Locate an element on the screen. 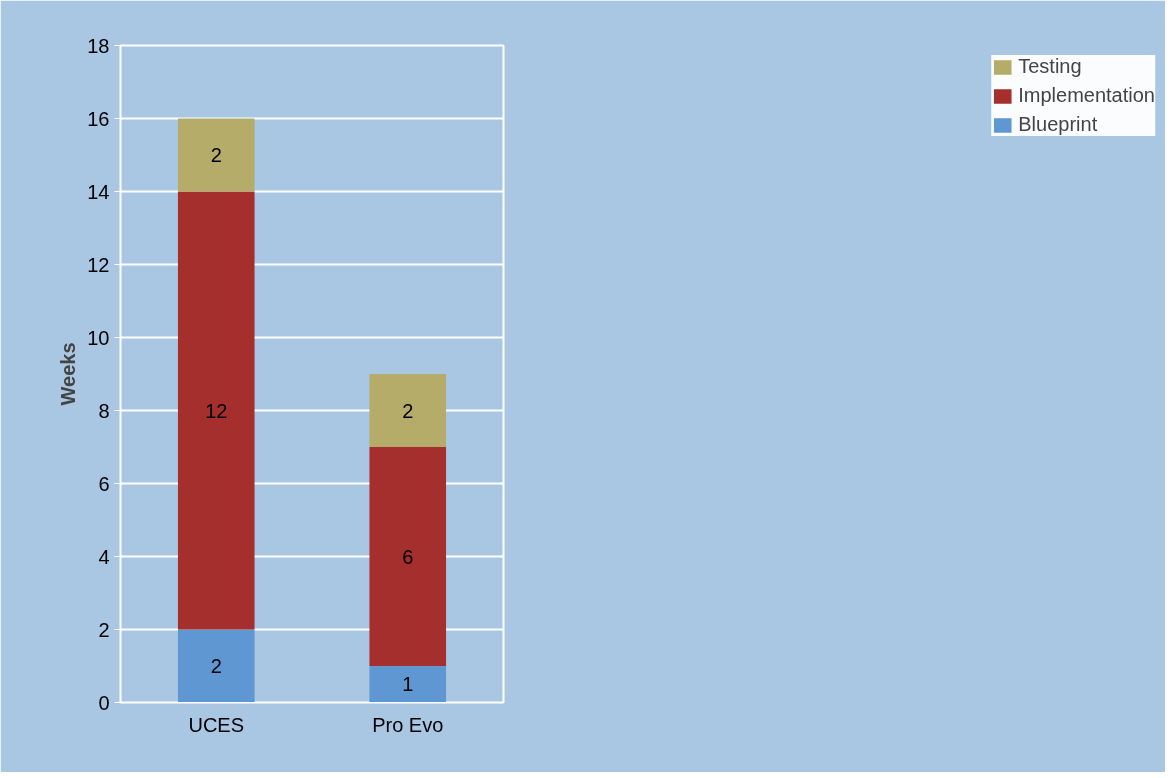 This screenshot has height=778, width=1171. x-tick-label: Pro Evo is located at coordinates (408, 724).